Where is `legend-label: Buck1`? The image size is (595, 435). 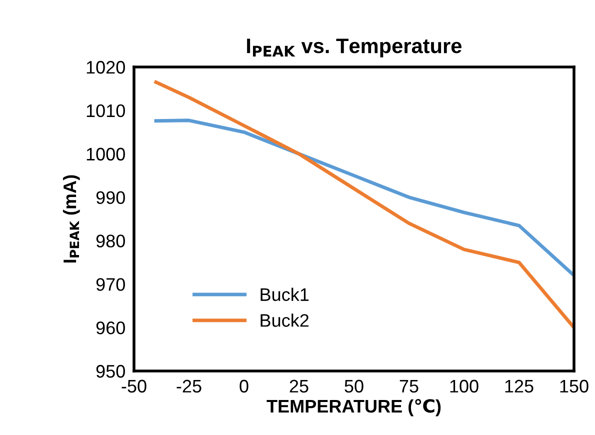
legend-label: Buck1 is located at coordinates (284, 294).